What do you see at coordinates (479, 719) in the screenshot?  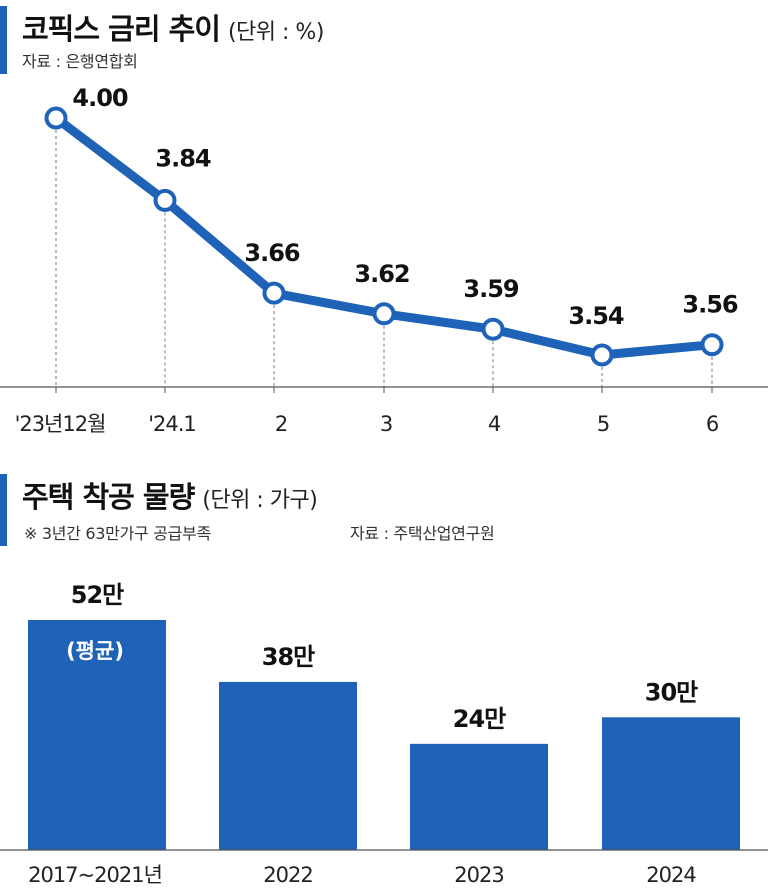 I see `bar-value-label: 24만` at bounding box center [479, 719].